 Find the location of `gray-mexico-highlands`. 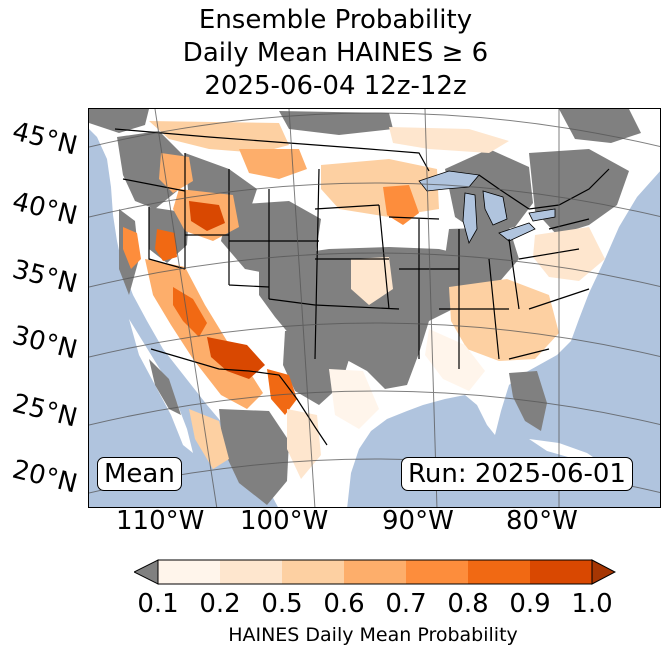

gray-mexico-highlands is located at coordinates (254, 457).